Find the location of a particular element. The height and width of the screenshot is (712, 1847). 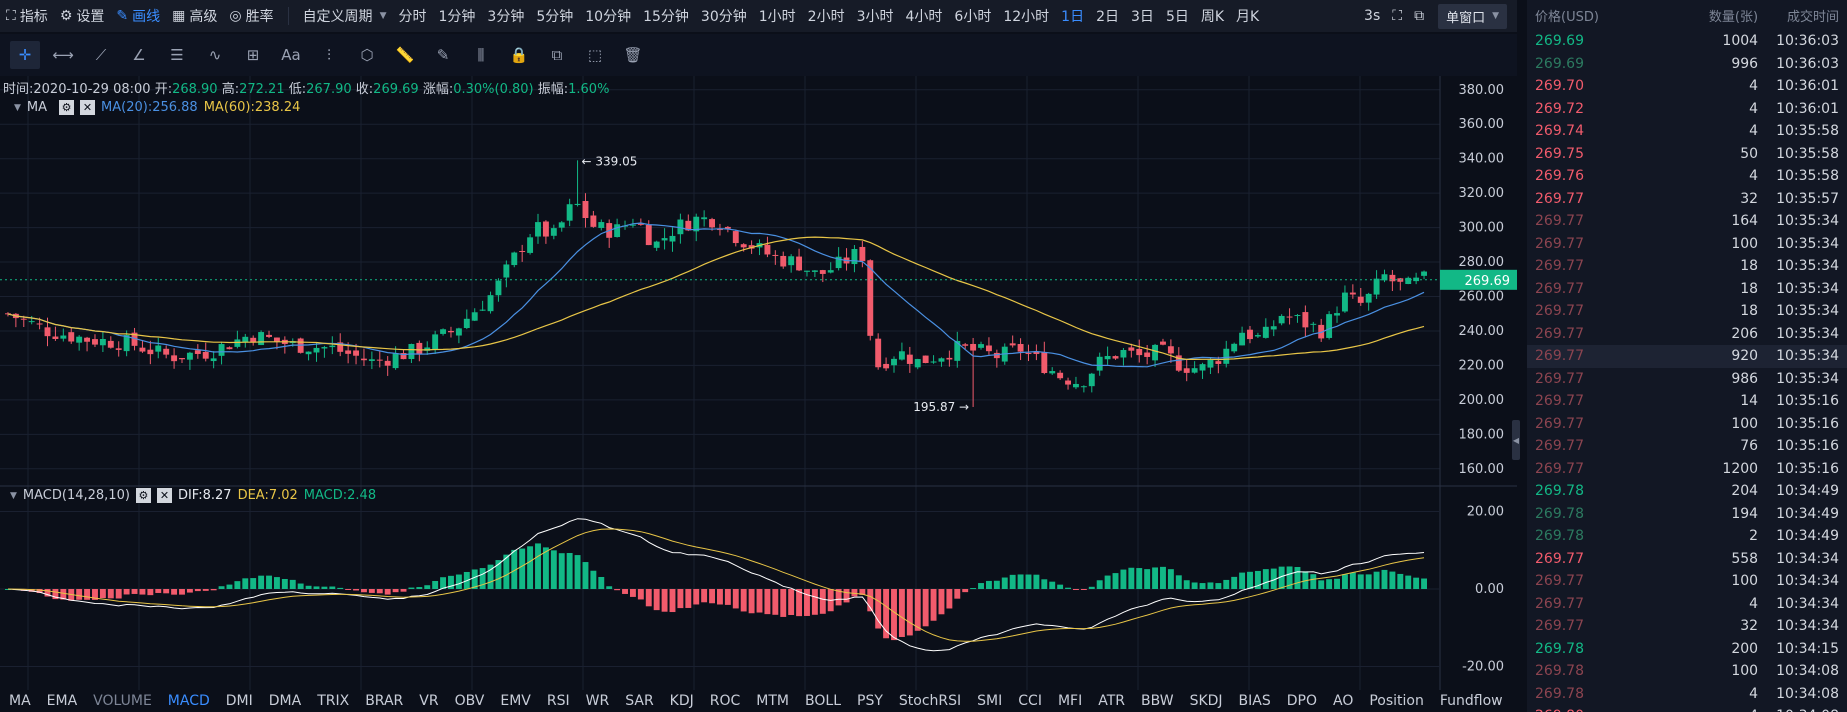

period-0: 分时 is located at coordinates (412, 17).